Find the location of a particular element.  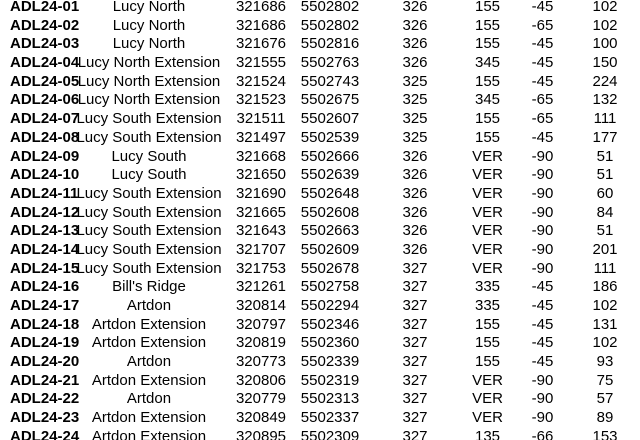

cell-hole-id: ADL24-08 is located at coordinates (45, 137).